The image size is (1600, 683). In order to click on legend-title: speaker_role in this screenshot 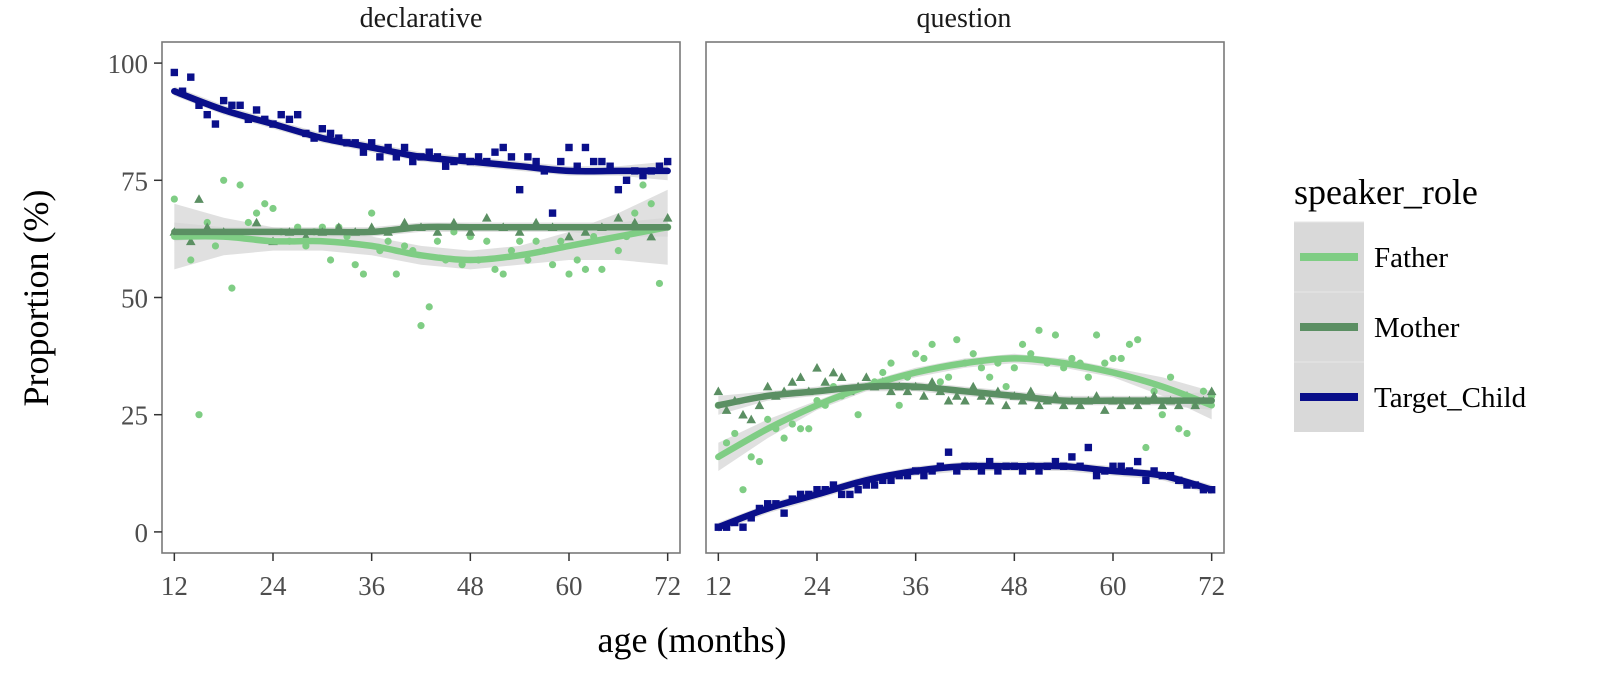, I will do `click(1386, 192)`.